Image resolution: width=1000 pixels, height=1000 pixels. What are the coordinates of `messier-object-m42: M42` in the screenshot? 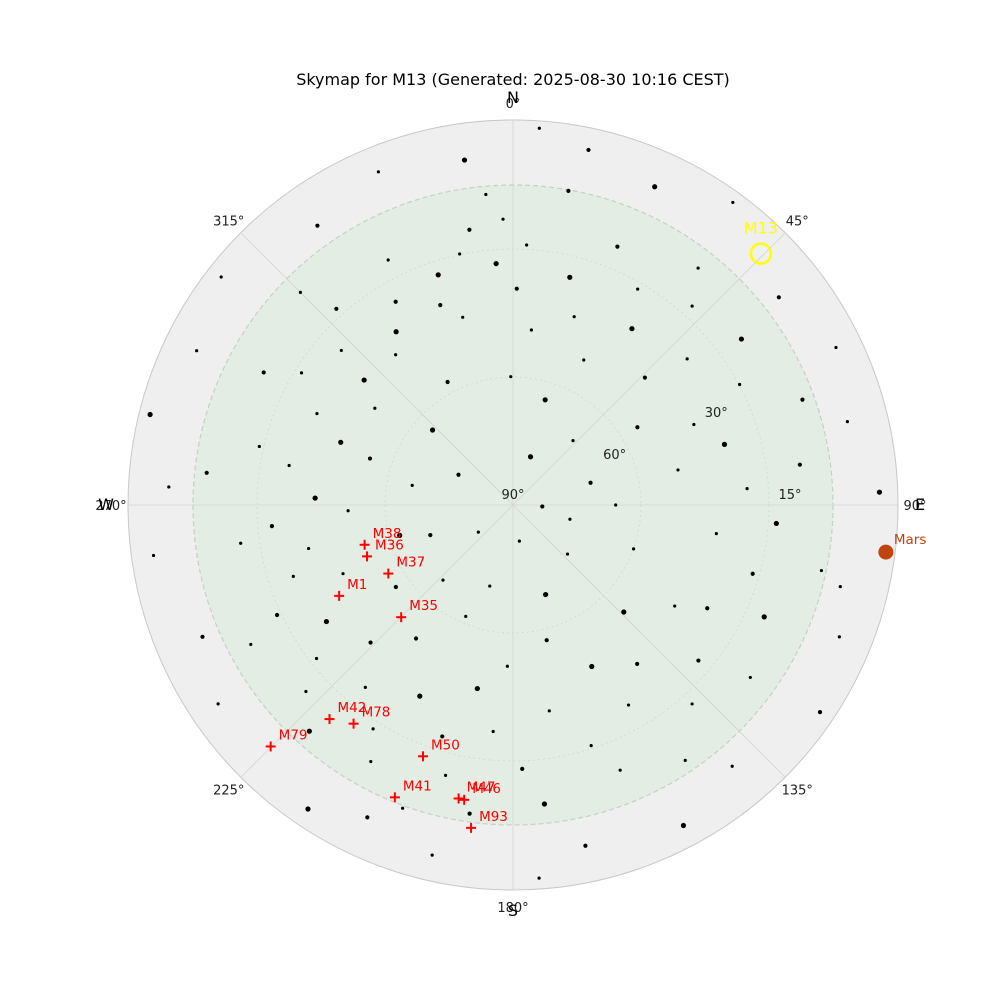 It's located at (345, 712).